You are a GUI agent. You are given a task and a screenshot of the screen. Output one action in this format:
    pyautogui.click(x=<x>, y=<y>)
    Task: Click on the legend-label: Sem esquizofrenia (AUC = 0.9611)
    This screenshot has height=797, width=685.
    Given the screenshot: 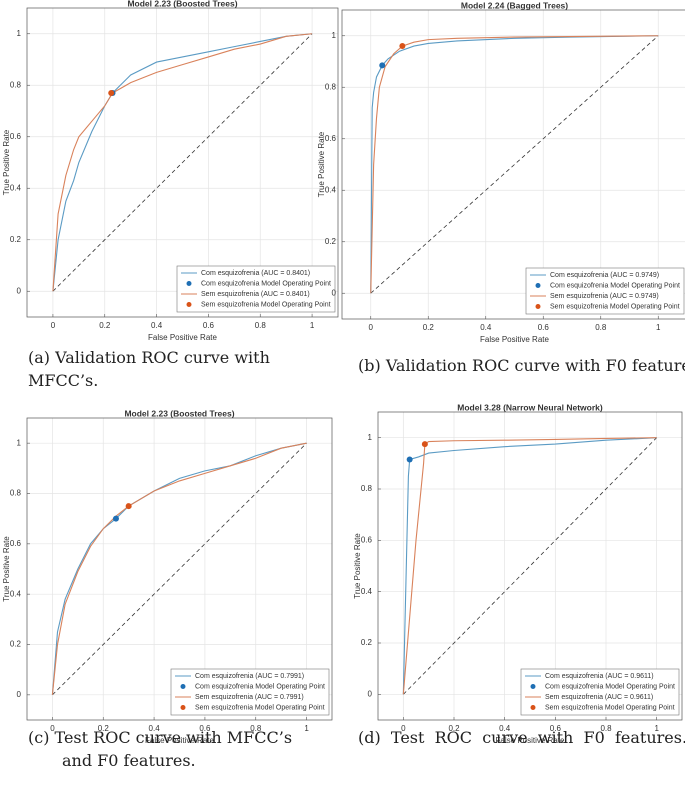 What is the action you would take?
    pyautogui.click(x=599, y=697)
    